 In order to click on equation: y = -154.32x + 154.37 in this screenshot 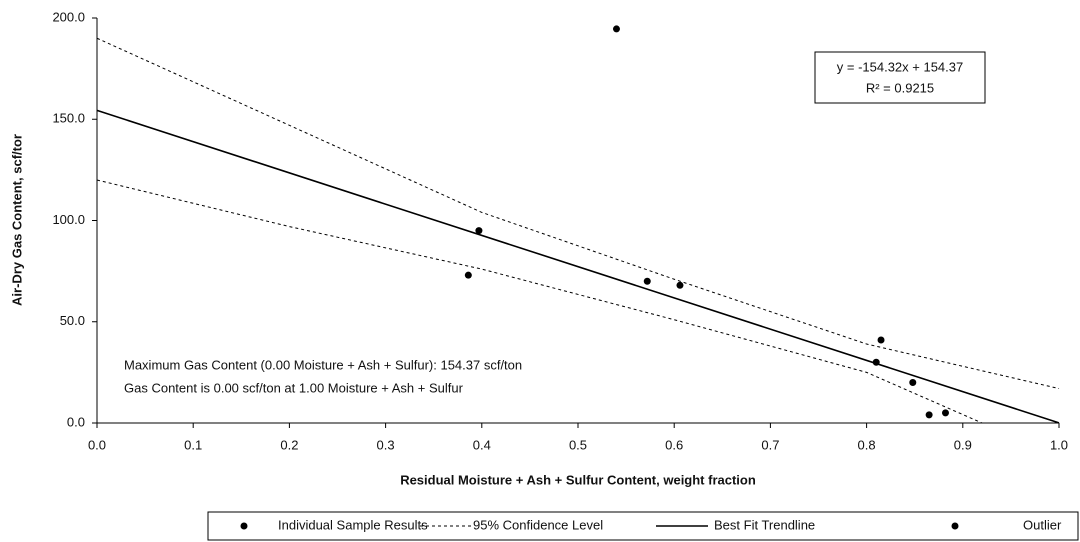, I will do `click(900, 66)`.